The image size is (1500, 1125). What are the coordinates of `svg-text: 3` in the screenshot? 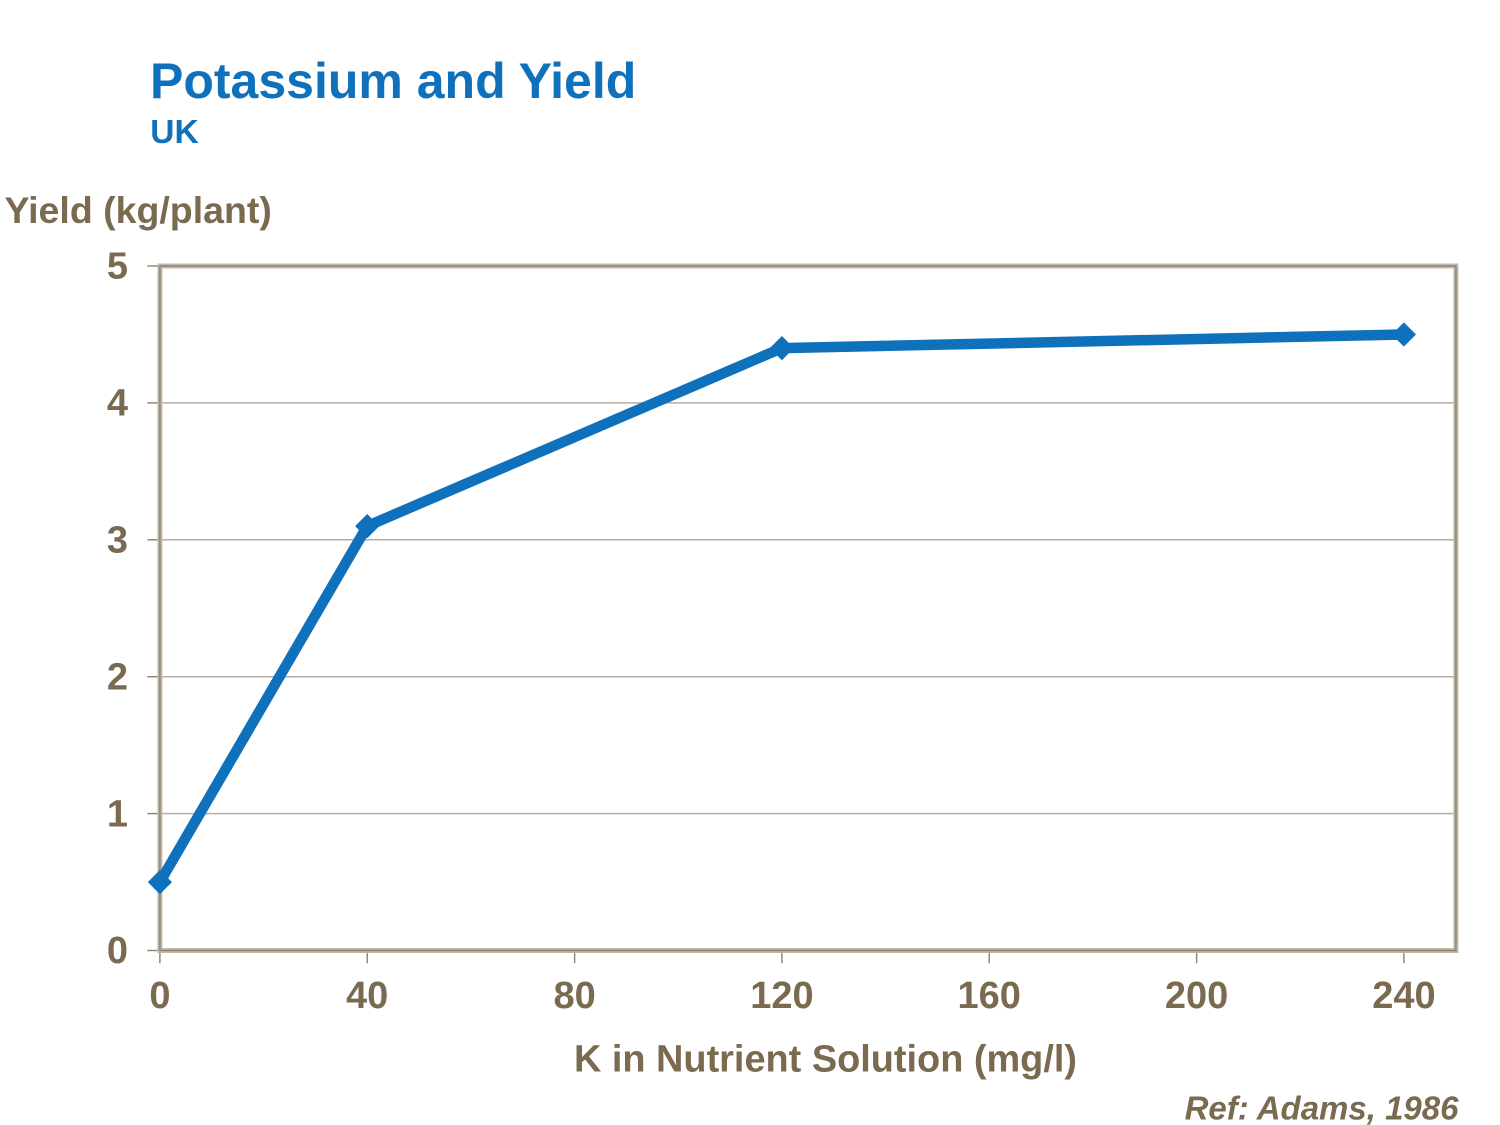 It's located at (117, 541).